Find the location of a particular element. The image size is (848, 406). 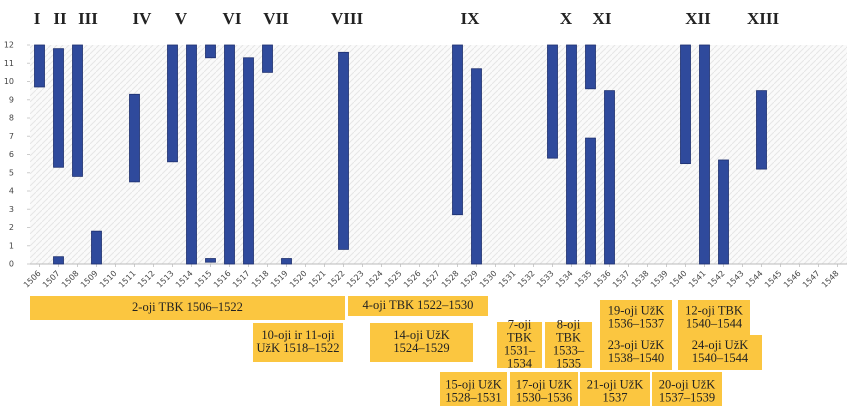

x-tick-label: 1506 is located at coordinates (32, 279).